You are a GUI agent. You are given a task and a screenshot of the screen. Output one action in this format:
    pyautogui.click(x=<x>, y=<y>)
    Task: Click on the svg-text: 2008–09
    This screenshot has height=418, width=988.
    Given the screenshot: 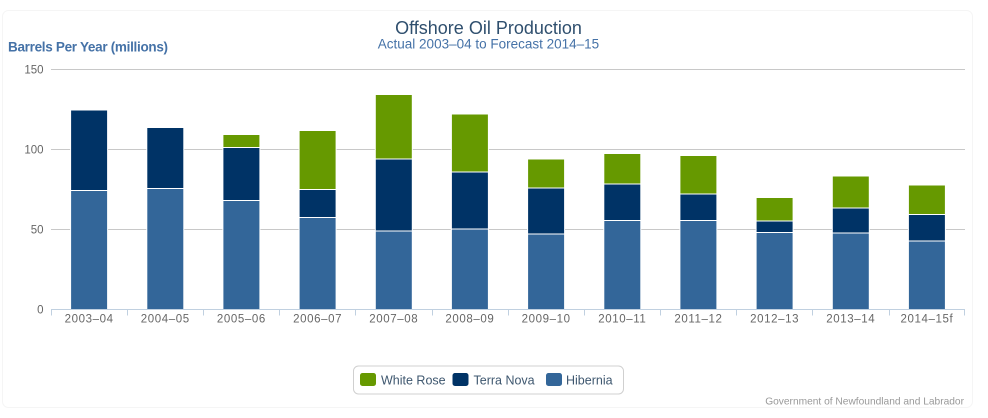 What is the action you would take?
    pyautogui.click(x=469, y=320)
    